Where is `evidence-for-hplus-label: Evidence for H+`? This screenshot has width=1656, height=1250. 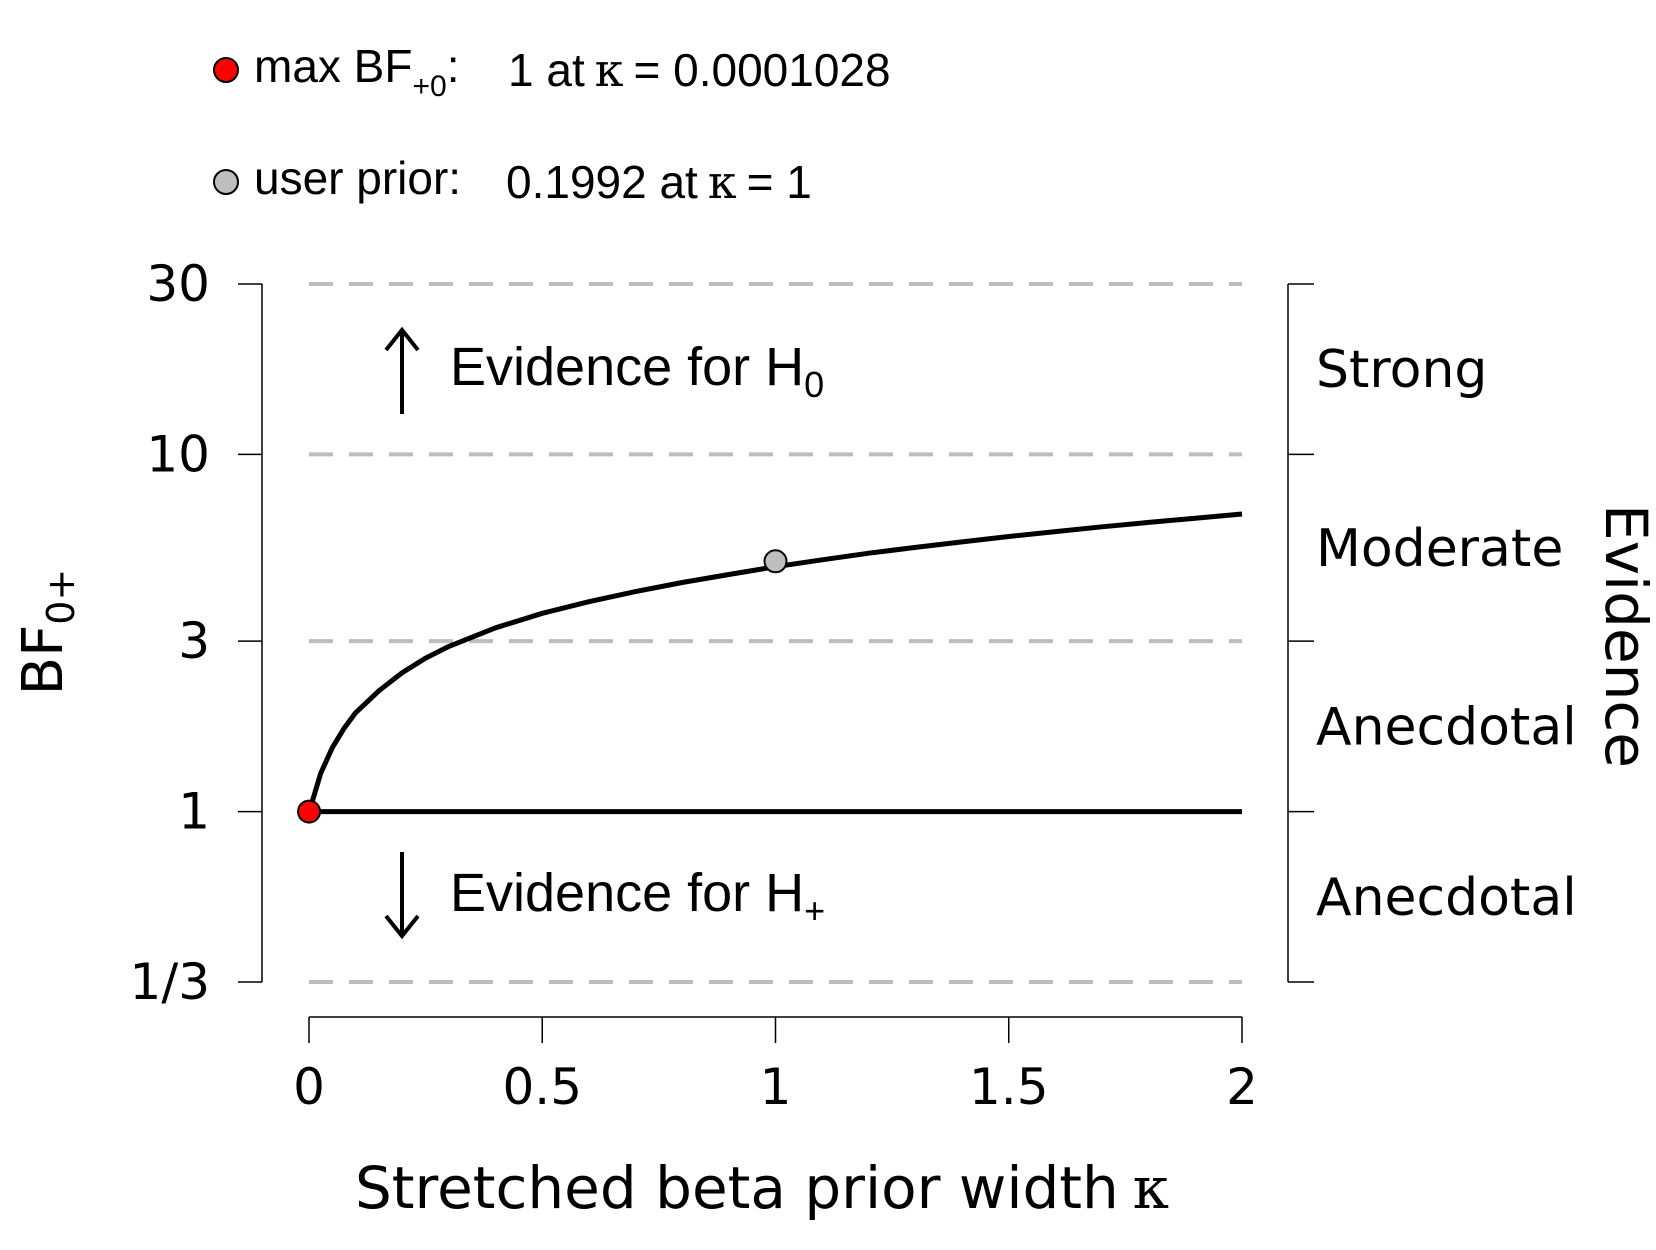
evidence-for-hplus-label: Evidence for H+ is located at coordinates (637, 897).